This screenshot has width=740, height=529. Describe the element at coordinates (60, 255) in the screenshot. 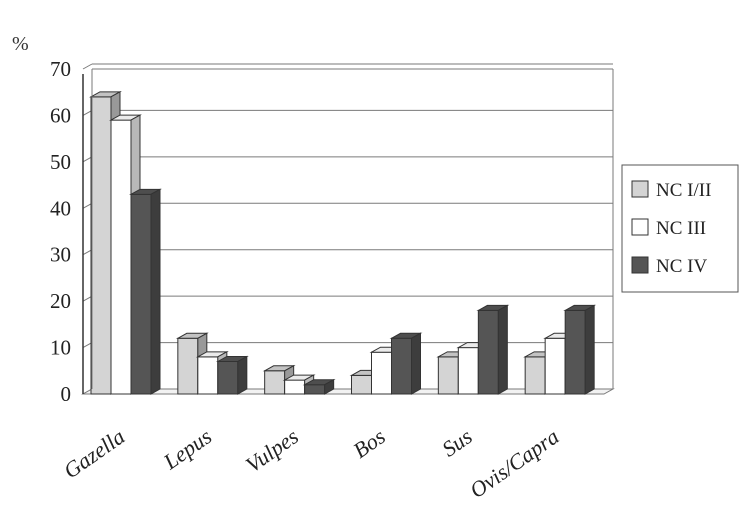

I see `y-tick-label: 30` at that location.